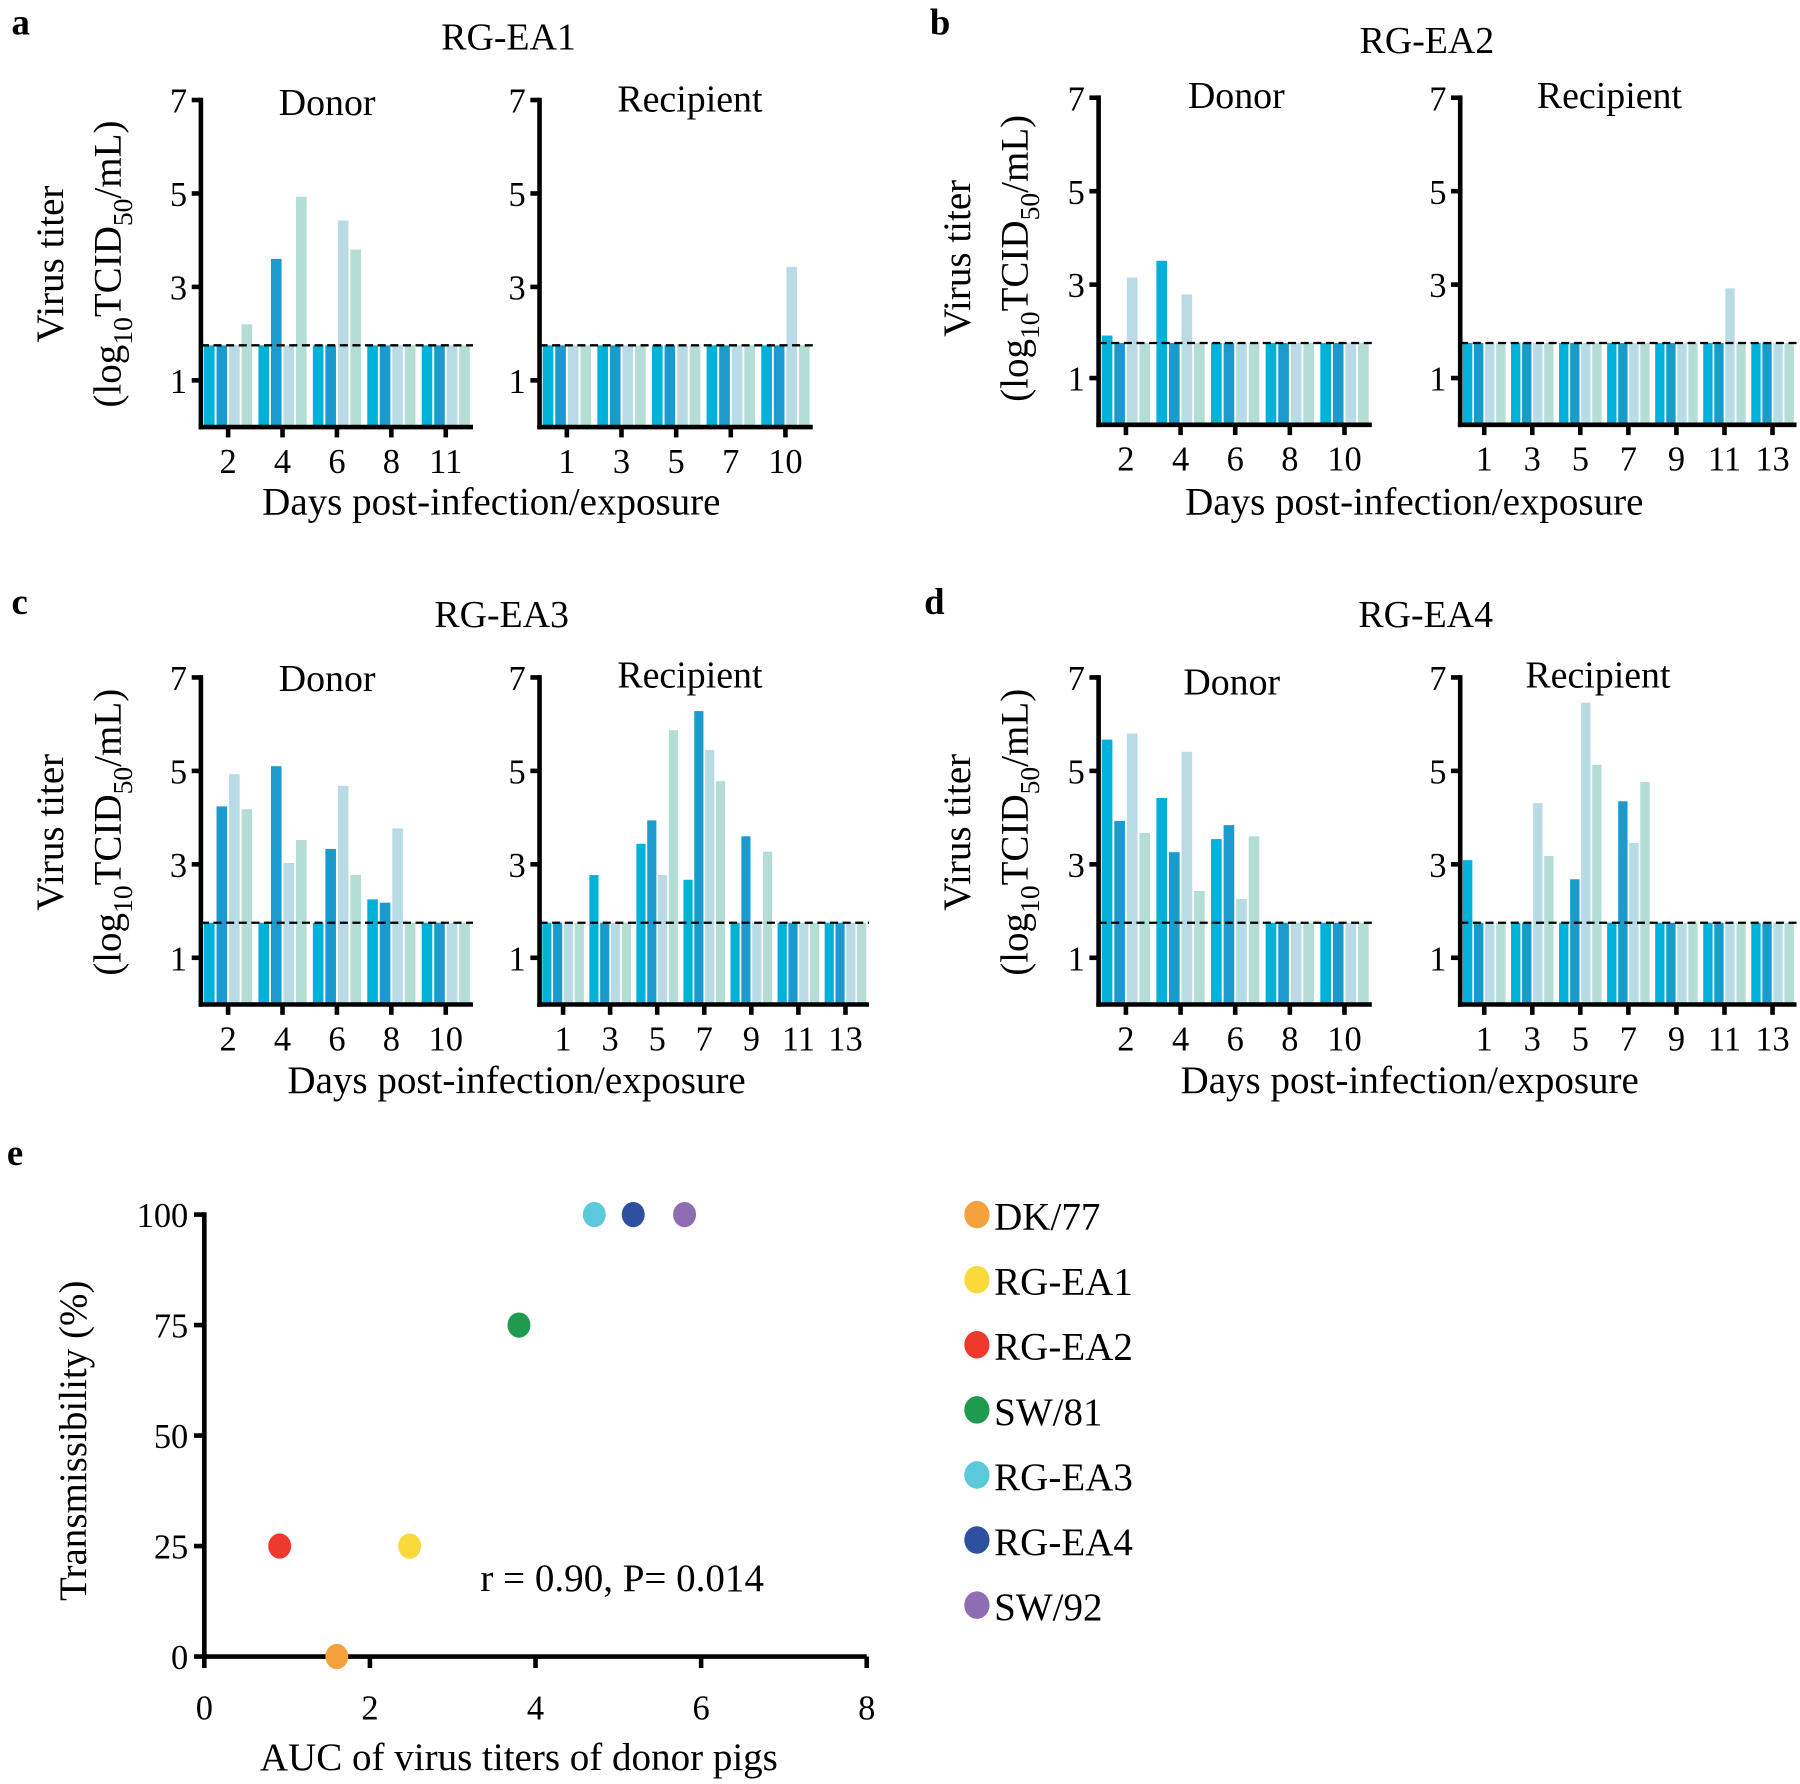 The width and height of the screenshot is (1800, 1784). Describe the element at coordinates (204, 1709) in the screenshot. I see `x-tick-label: 0` at that location.